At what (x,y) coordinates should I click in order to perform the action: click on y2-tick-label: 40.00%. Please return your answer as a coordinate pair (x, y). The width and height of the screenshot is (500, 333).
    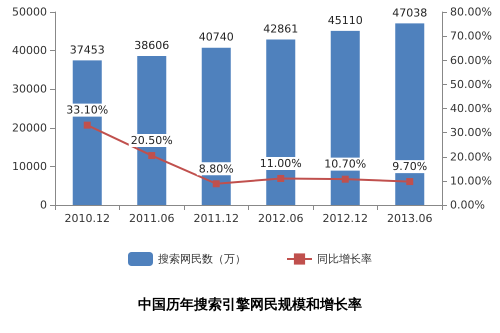
    Looking at the image, I should click on (471, 108).